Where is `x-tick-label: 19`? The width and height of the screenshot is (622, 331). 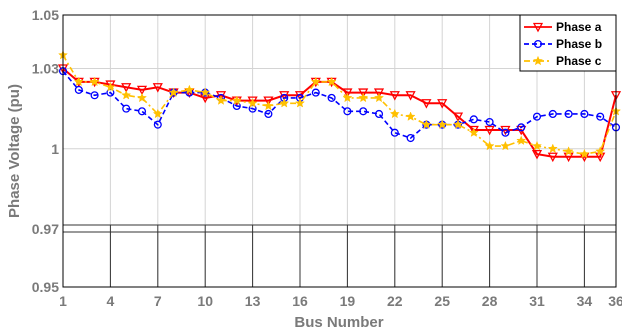 x-tick-label: 19 is located at coordinates (348, 301).